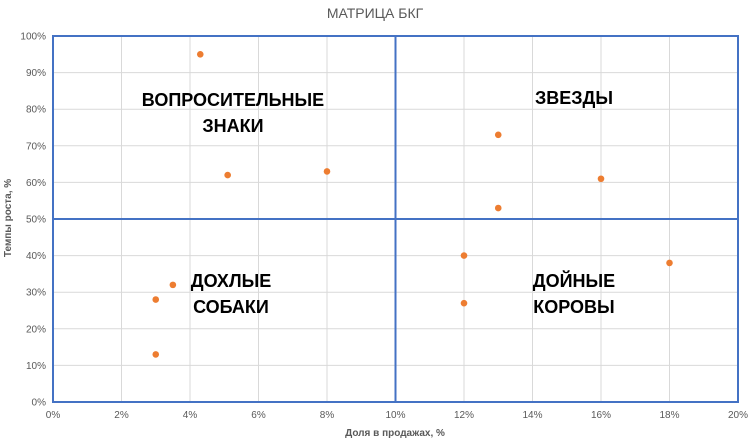 The width and height of the screenshot is (750, 441). I want to click on x-tick-label: 20%, so click(738, 415).